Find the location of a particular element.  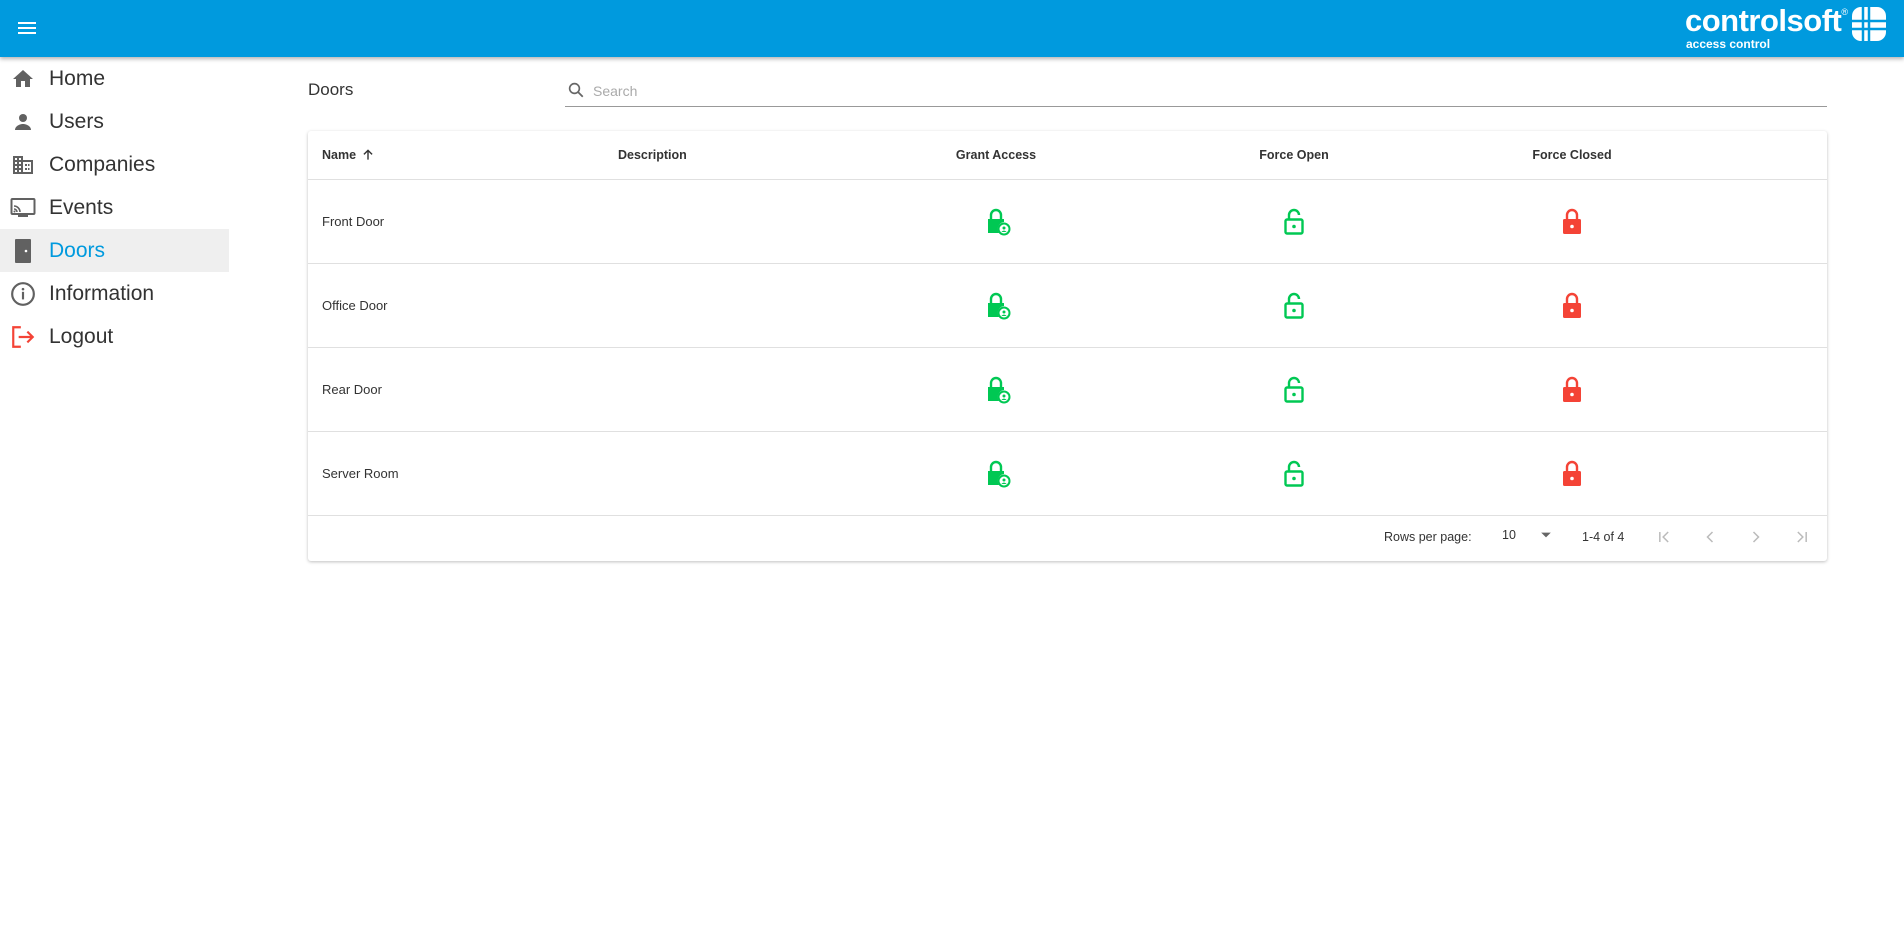

cast-icon is located at coordinates (23, 208).